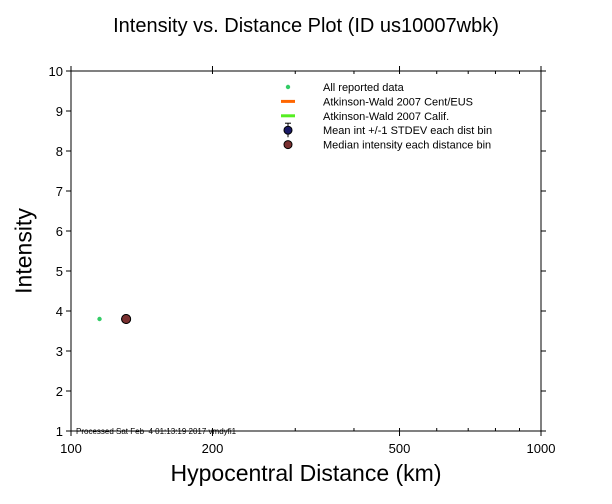 The image size is (612, 504). I want to click on y-tick-label: 4, so click(59, 311).